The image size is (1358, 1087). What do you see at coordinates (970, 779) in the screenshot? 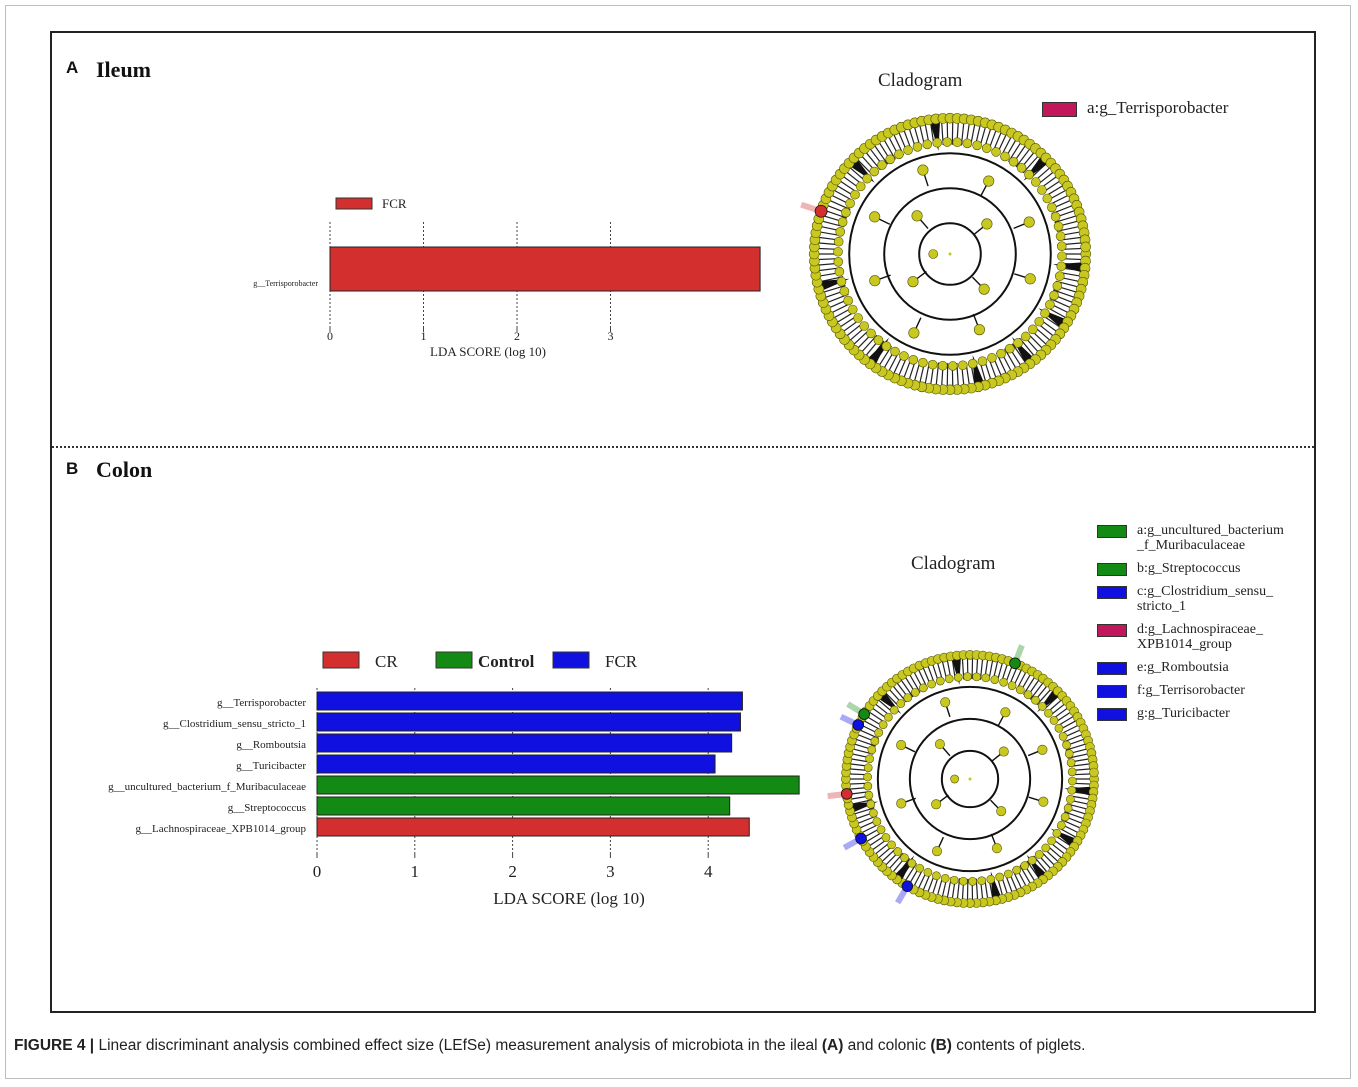
I see `clade-center` at bounding box center [970, 779].